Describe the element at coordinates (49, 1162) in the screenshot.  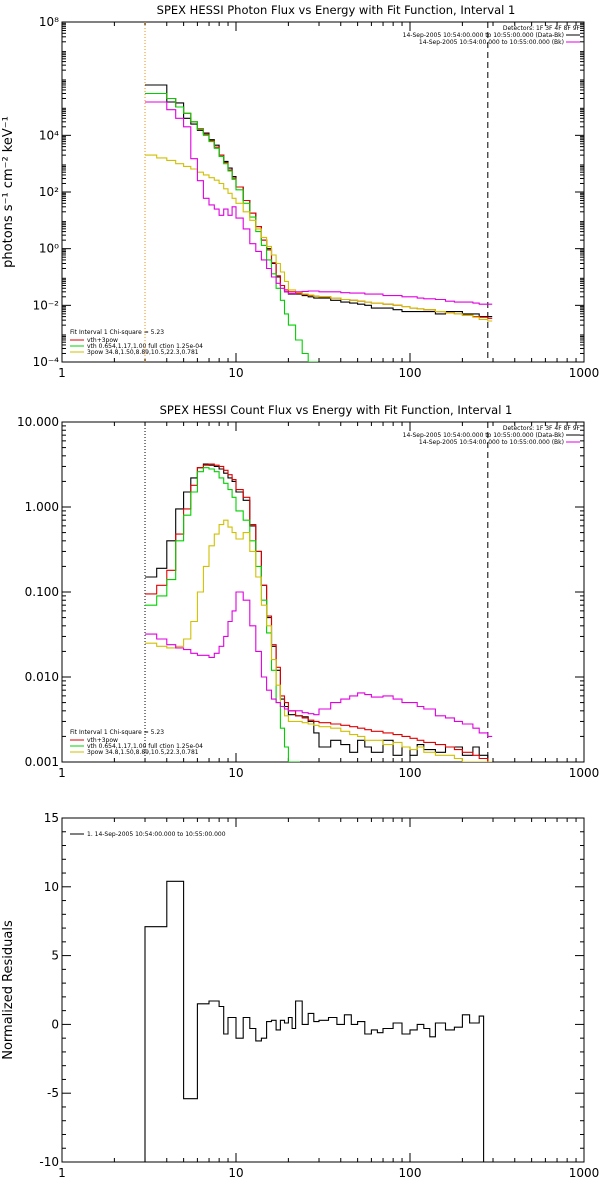
I see `y-tick-label: -10` at that location.